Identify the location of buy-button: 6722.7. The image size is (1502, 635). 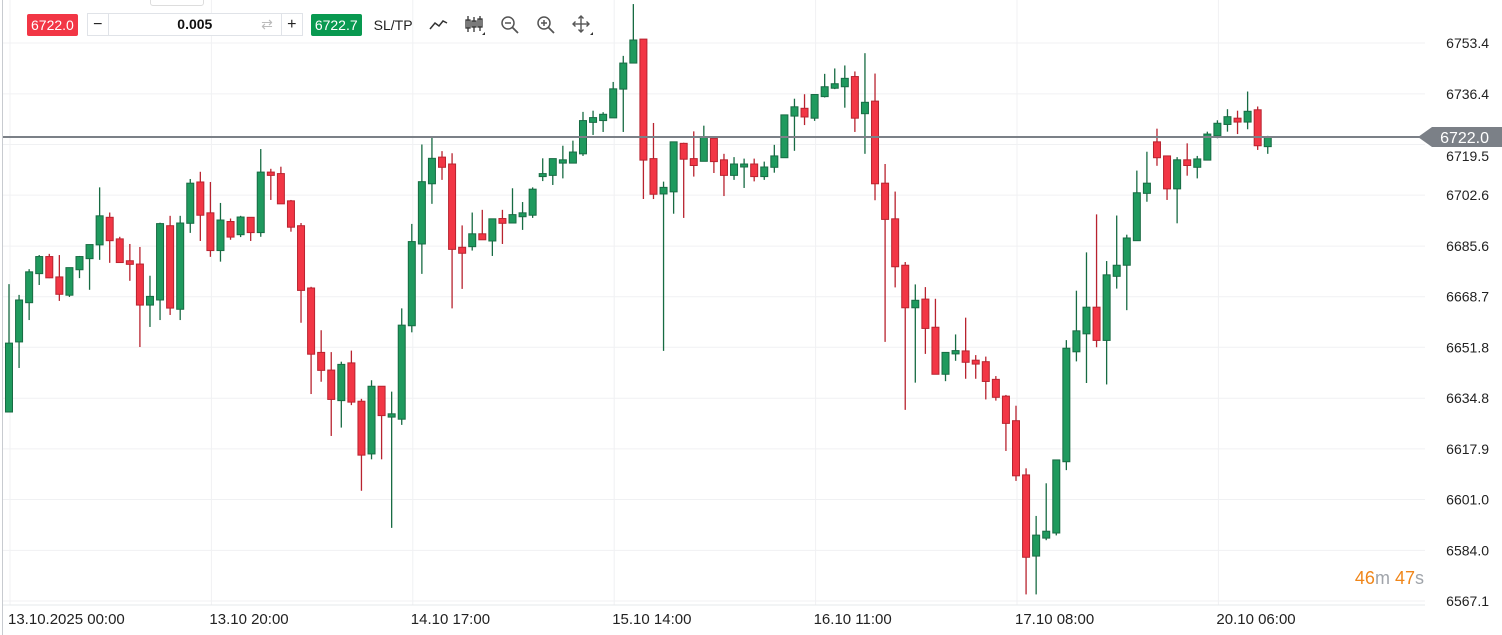
(336, 24).